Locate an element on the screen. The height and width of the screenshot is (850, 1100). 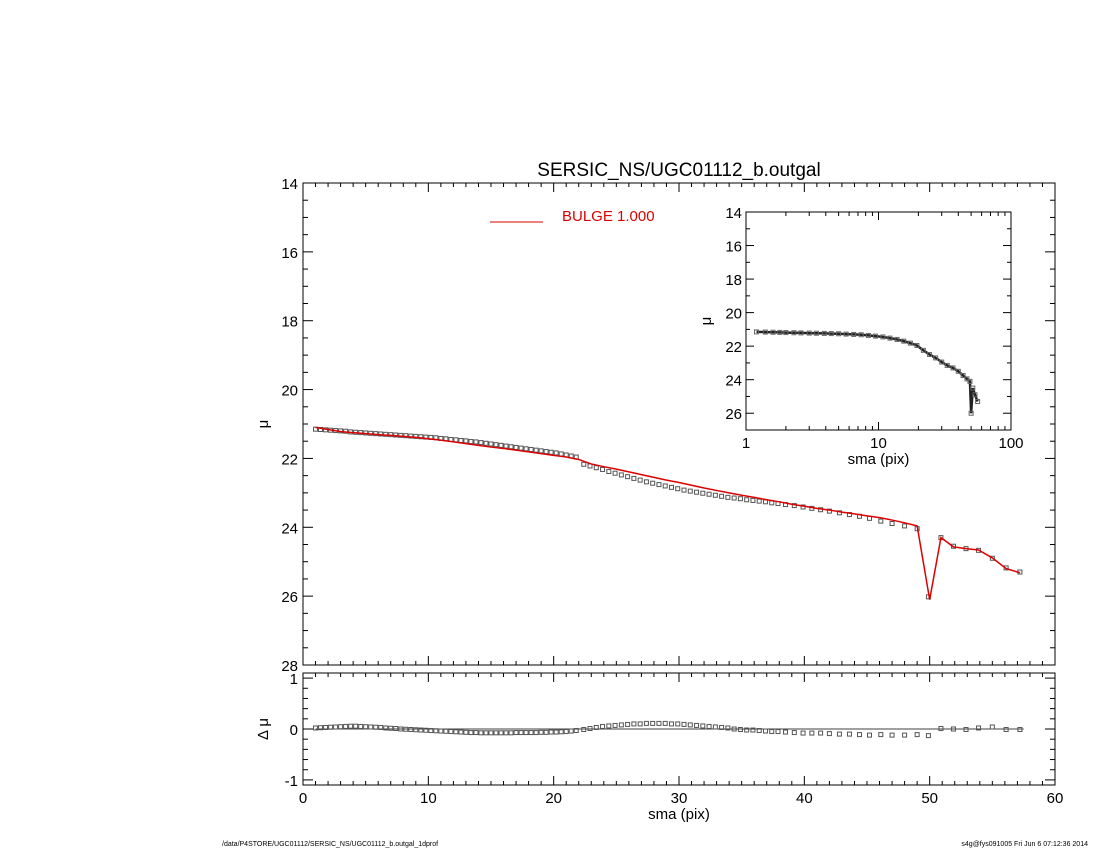
inset-y-axis-label: μ is located at coordinates (706, 321).